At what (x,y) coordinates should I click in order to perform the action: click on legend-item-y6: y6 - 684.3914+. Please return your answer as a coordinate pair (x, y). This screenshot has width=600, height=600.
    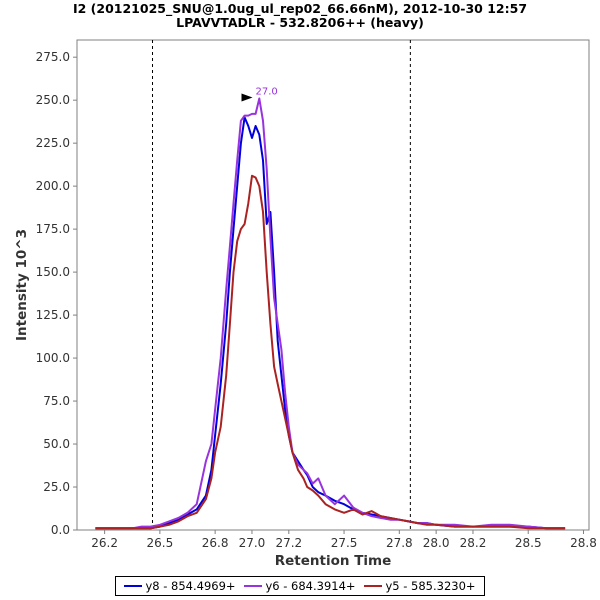
    Looking at the image, I should click on (300, 586).